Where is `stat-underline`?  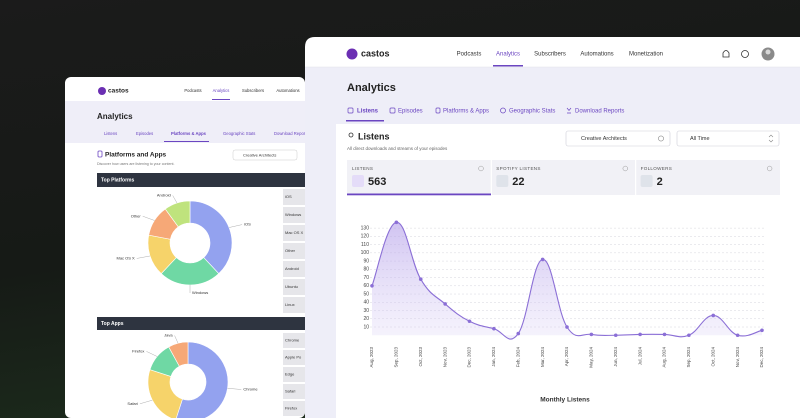 stat-underline is located at coordinates (419, 194).